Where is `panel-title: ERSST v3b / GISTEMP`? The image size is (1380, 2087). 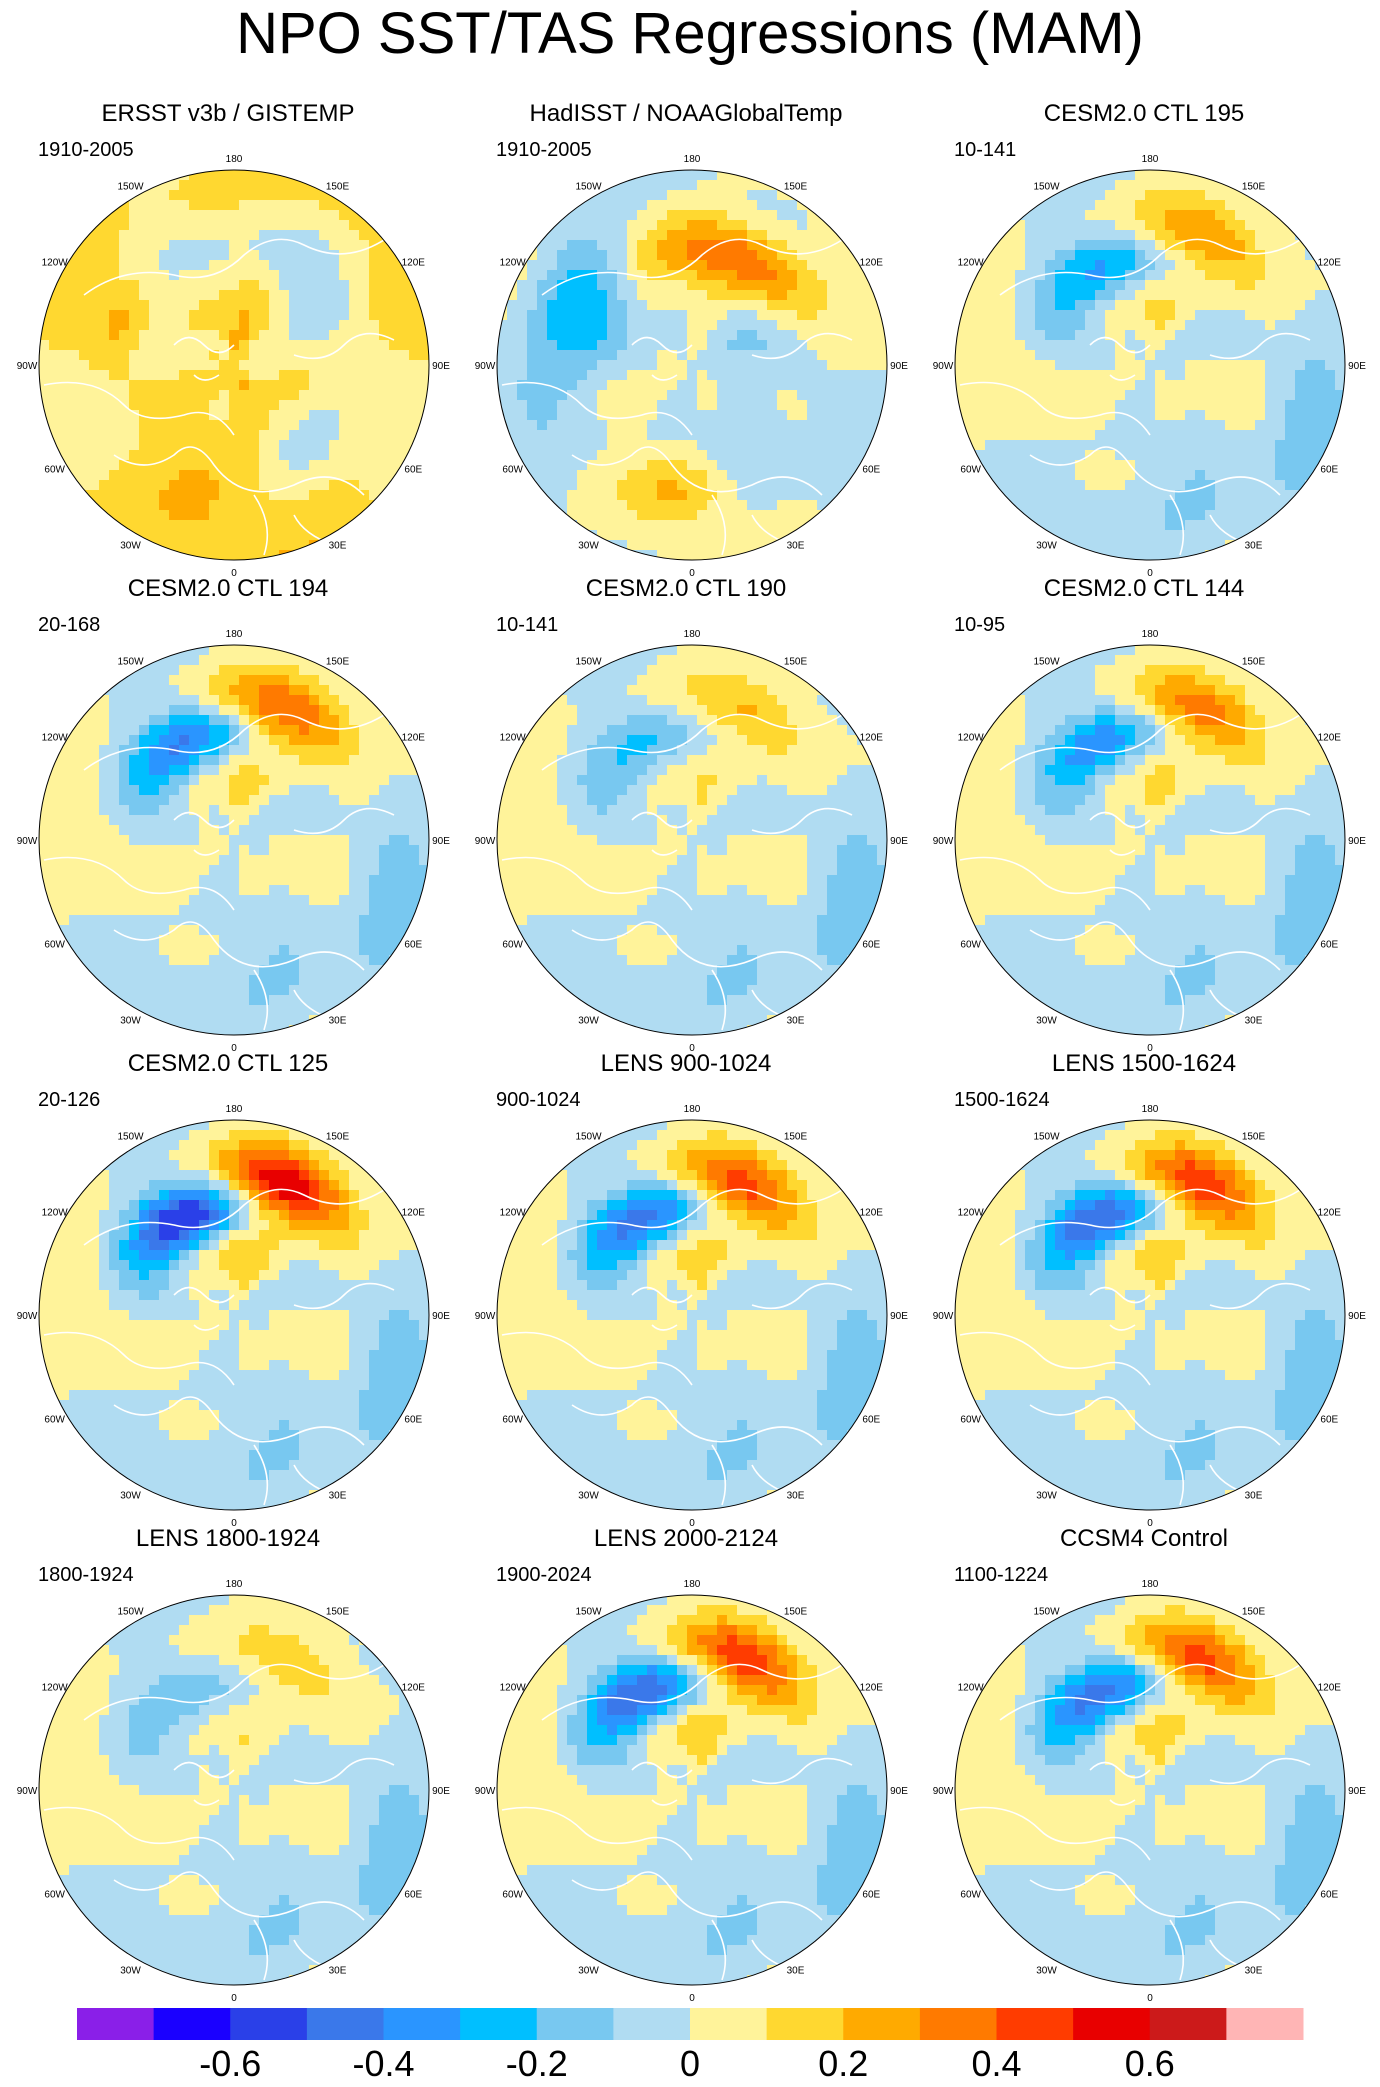
panel-title: ERSST v3b / GISTEMP is located at coordinates (228, 113).